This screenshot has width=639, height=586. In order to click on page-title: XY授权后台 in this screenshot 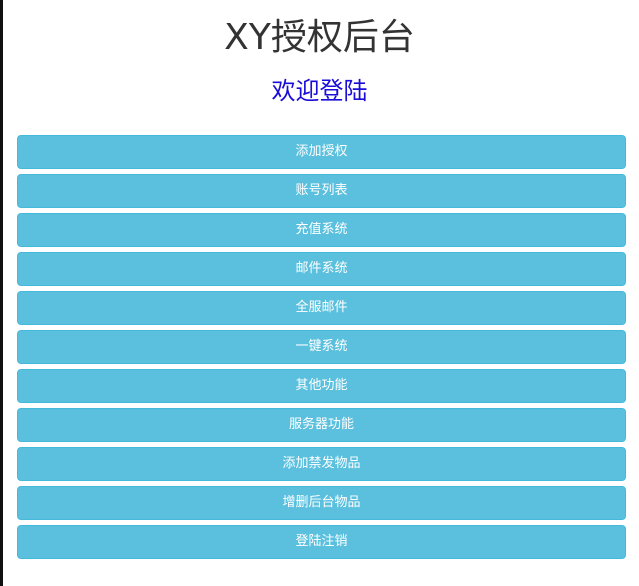, I will do `click(319, 37)`.